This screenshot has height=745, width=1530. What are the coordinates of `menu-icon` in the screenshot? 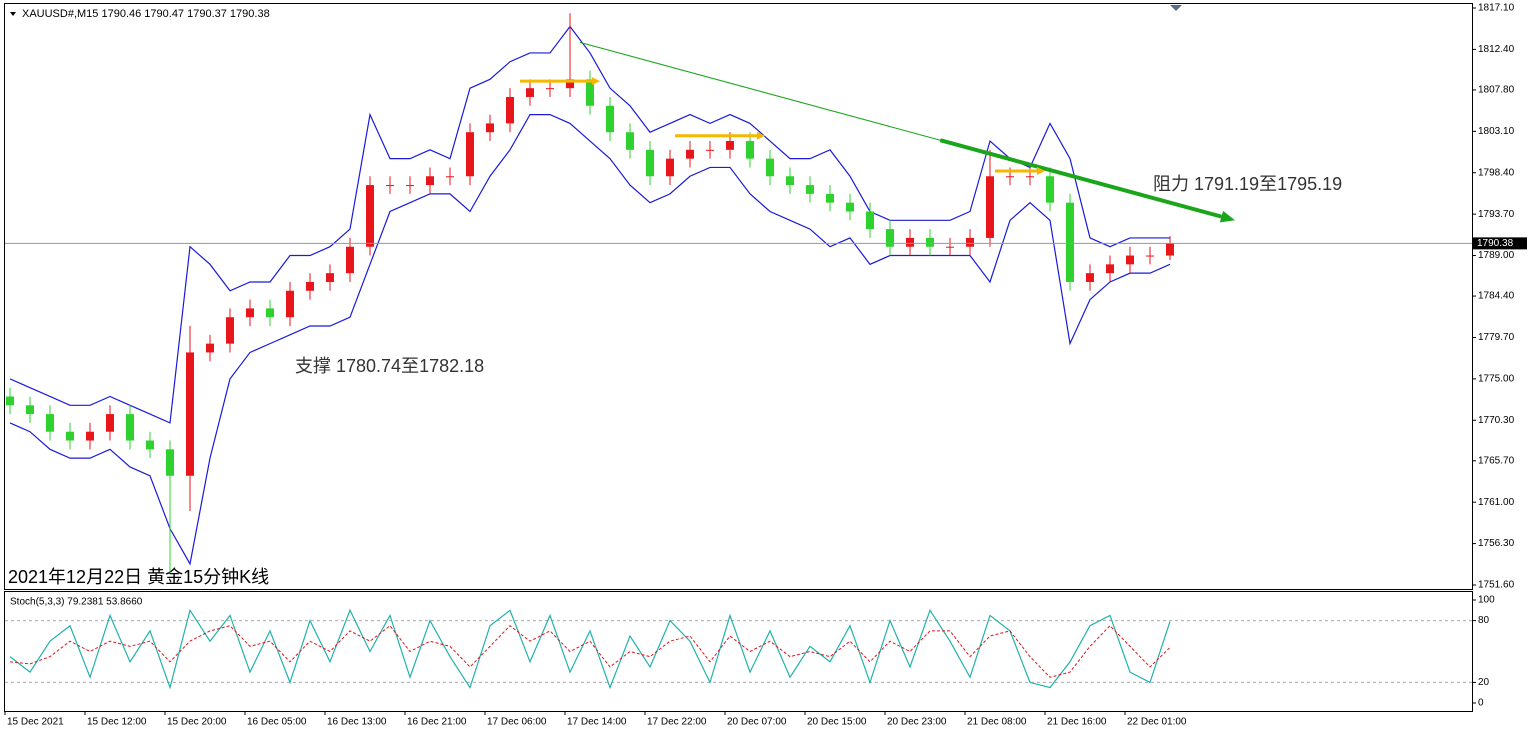 It's located at (13, 14).